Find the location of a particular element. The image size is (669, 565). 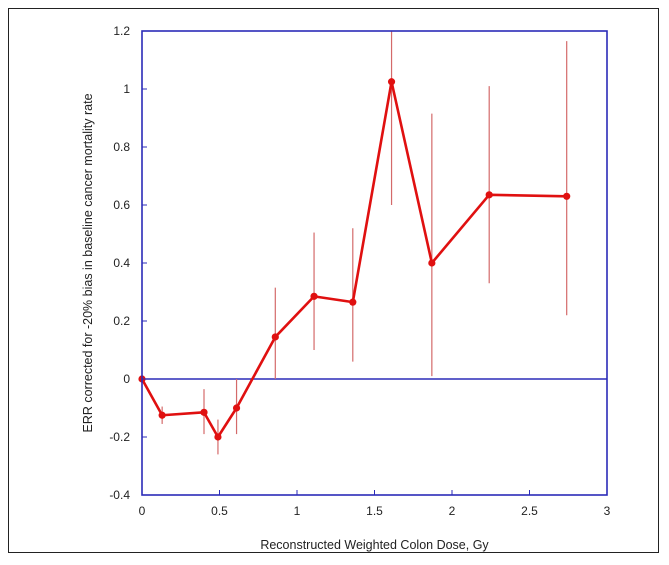

y-tick-label: -0.4 is located at coordinates (119, 495).